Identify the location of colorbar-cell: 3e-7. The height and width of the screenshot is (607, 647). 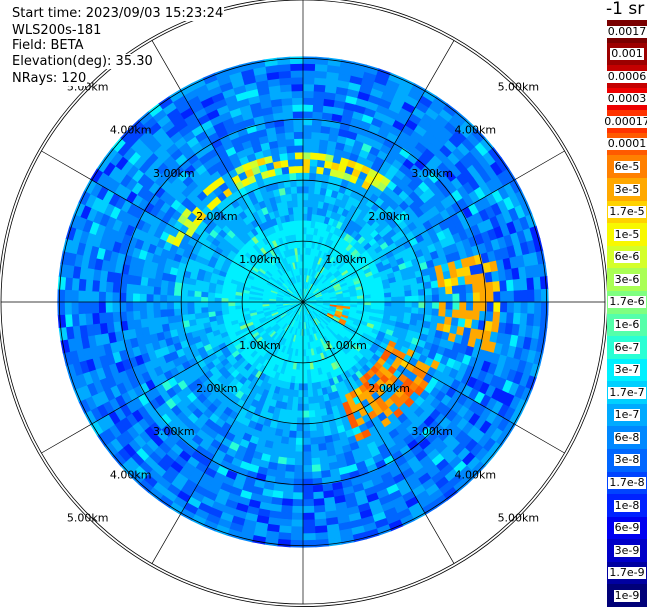
(627, 370).